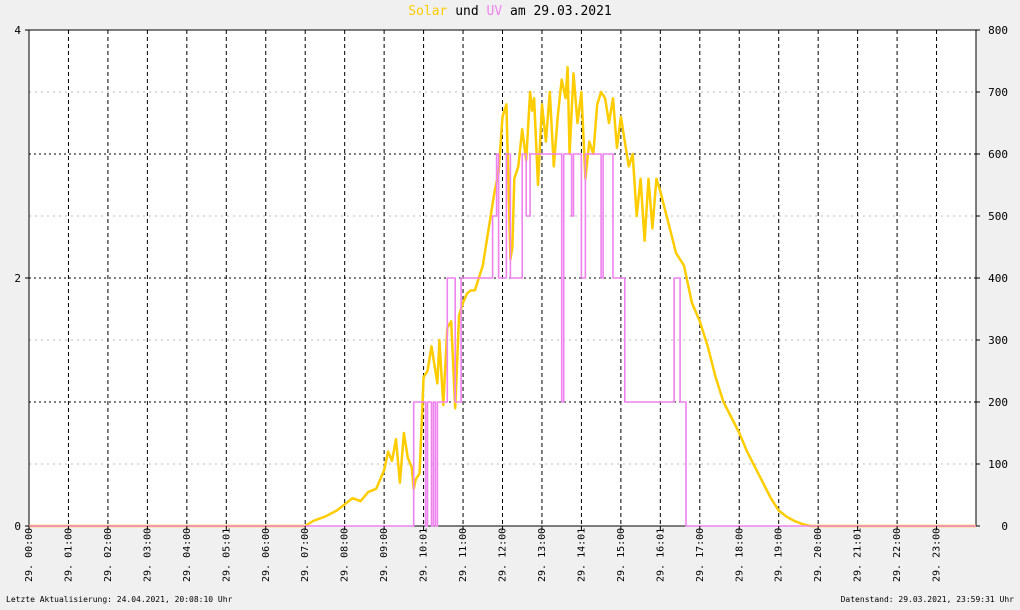 The image size is (1020, 610). Describe the element at coordinates (897, 555) in the screenshot. I see `x-tick-label: 29. 22:00` at that location.